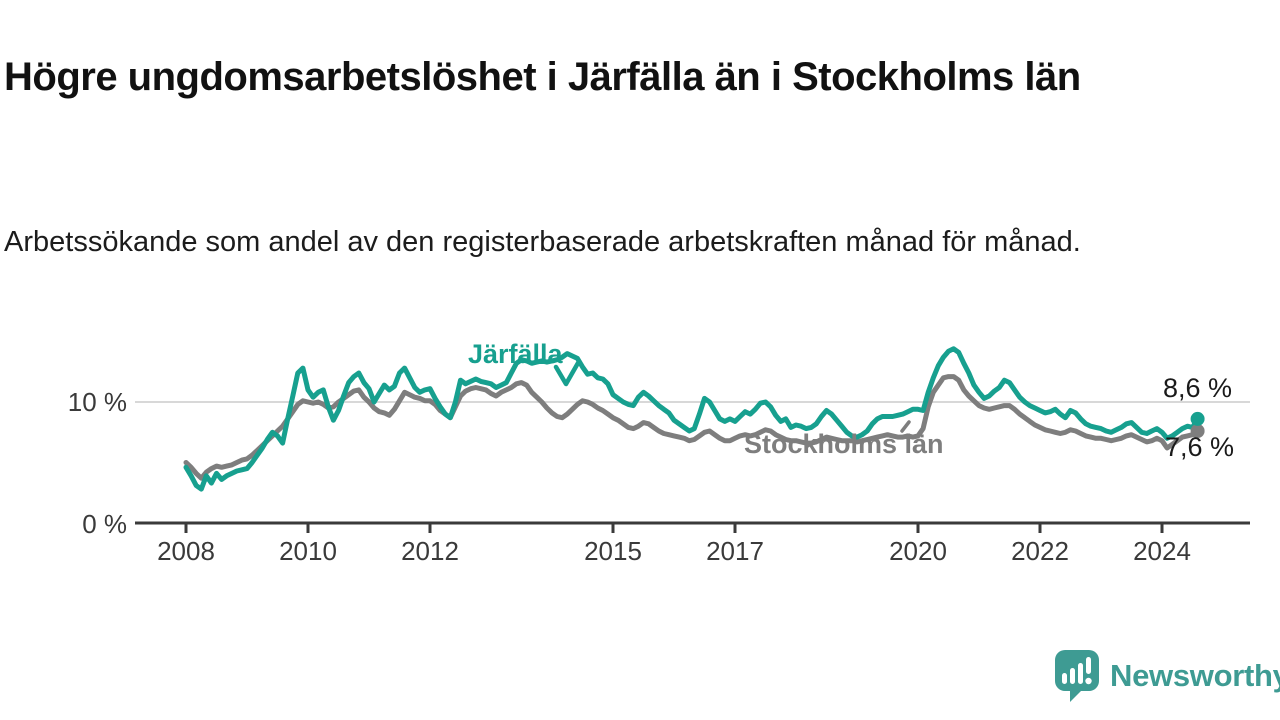  I want to click on series-end-dots, so click(1197, 424).